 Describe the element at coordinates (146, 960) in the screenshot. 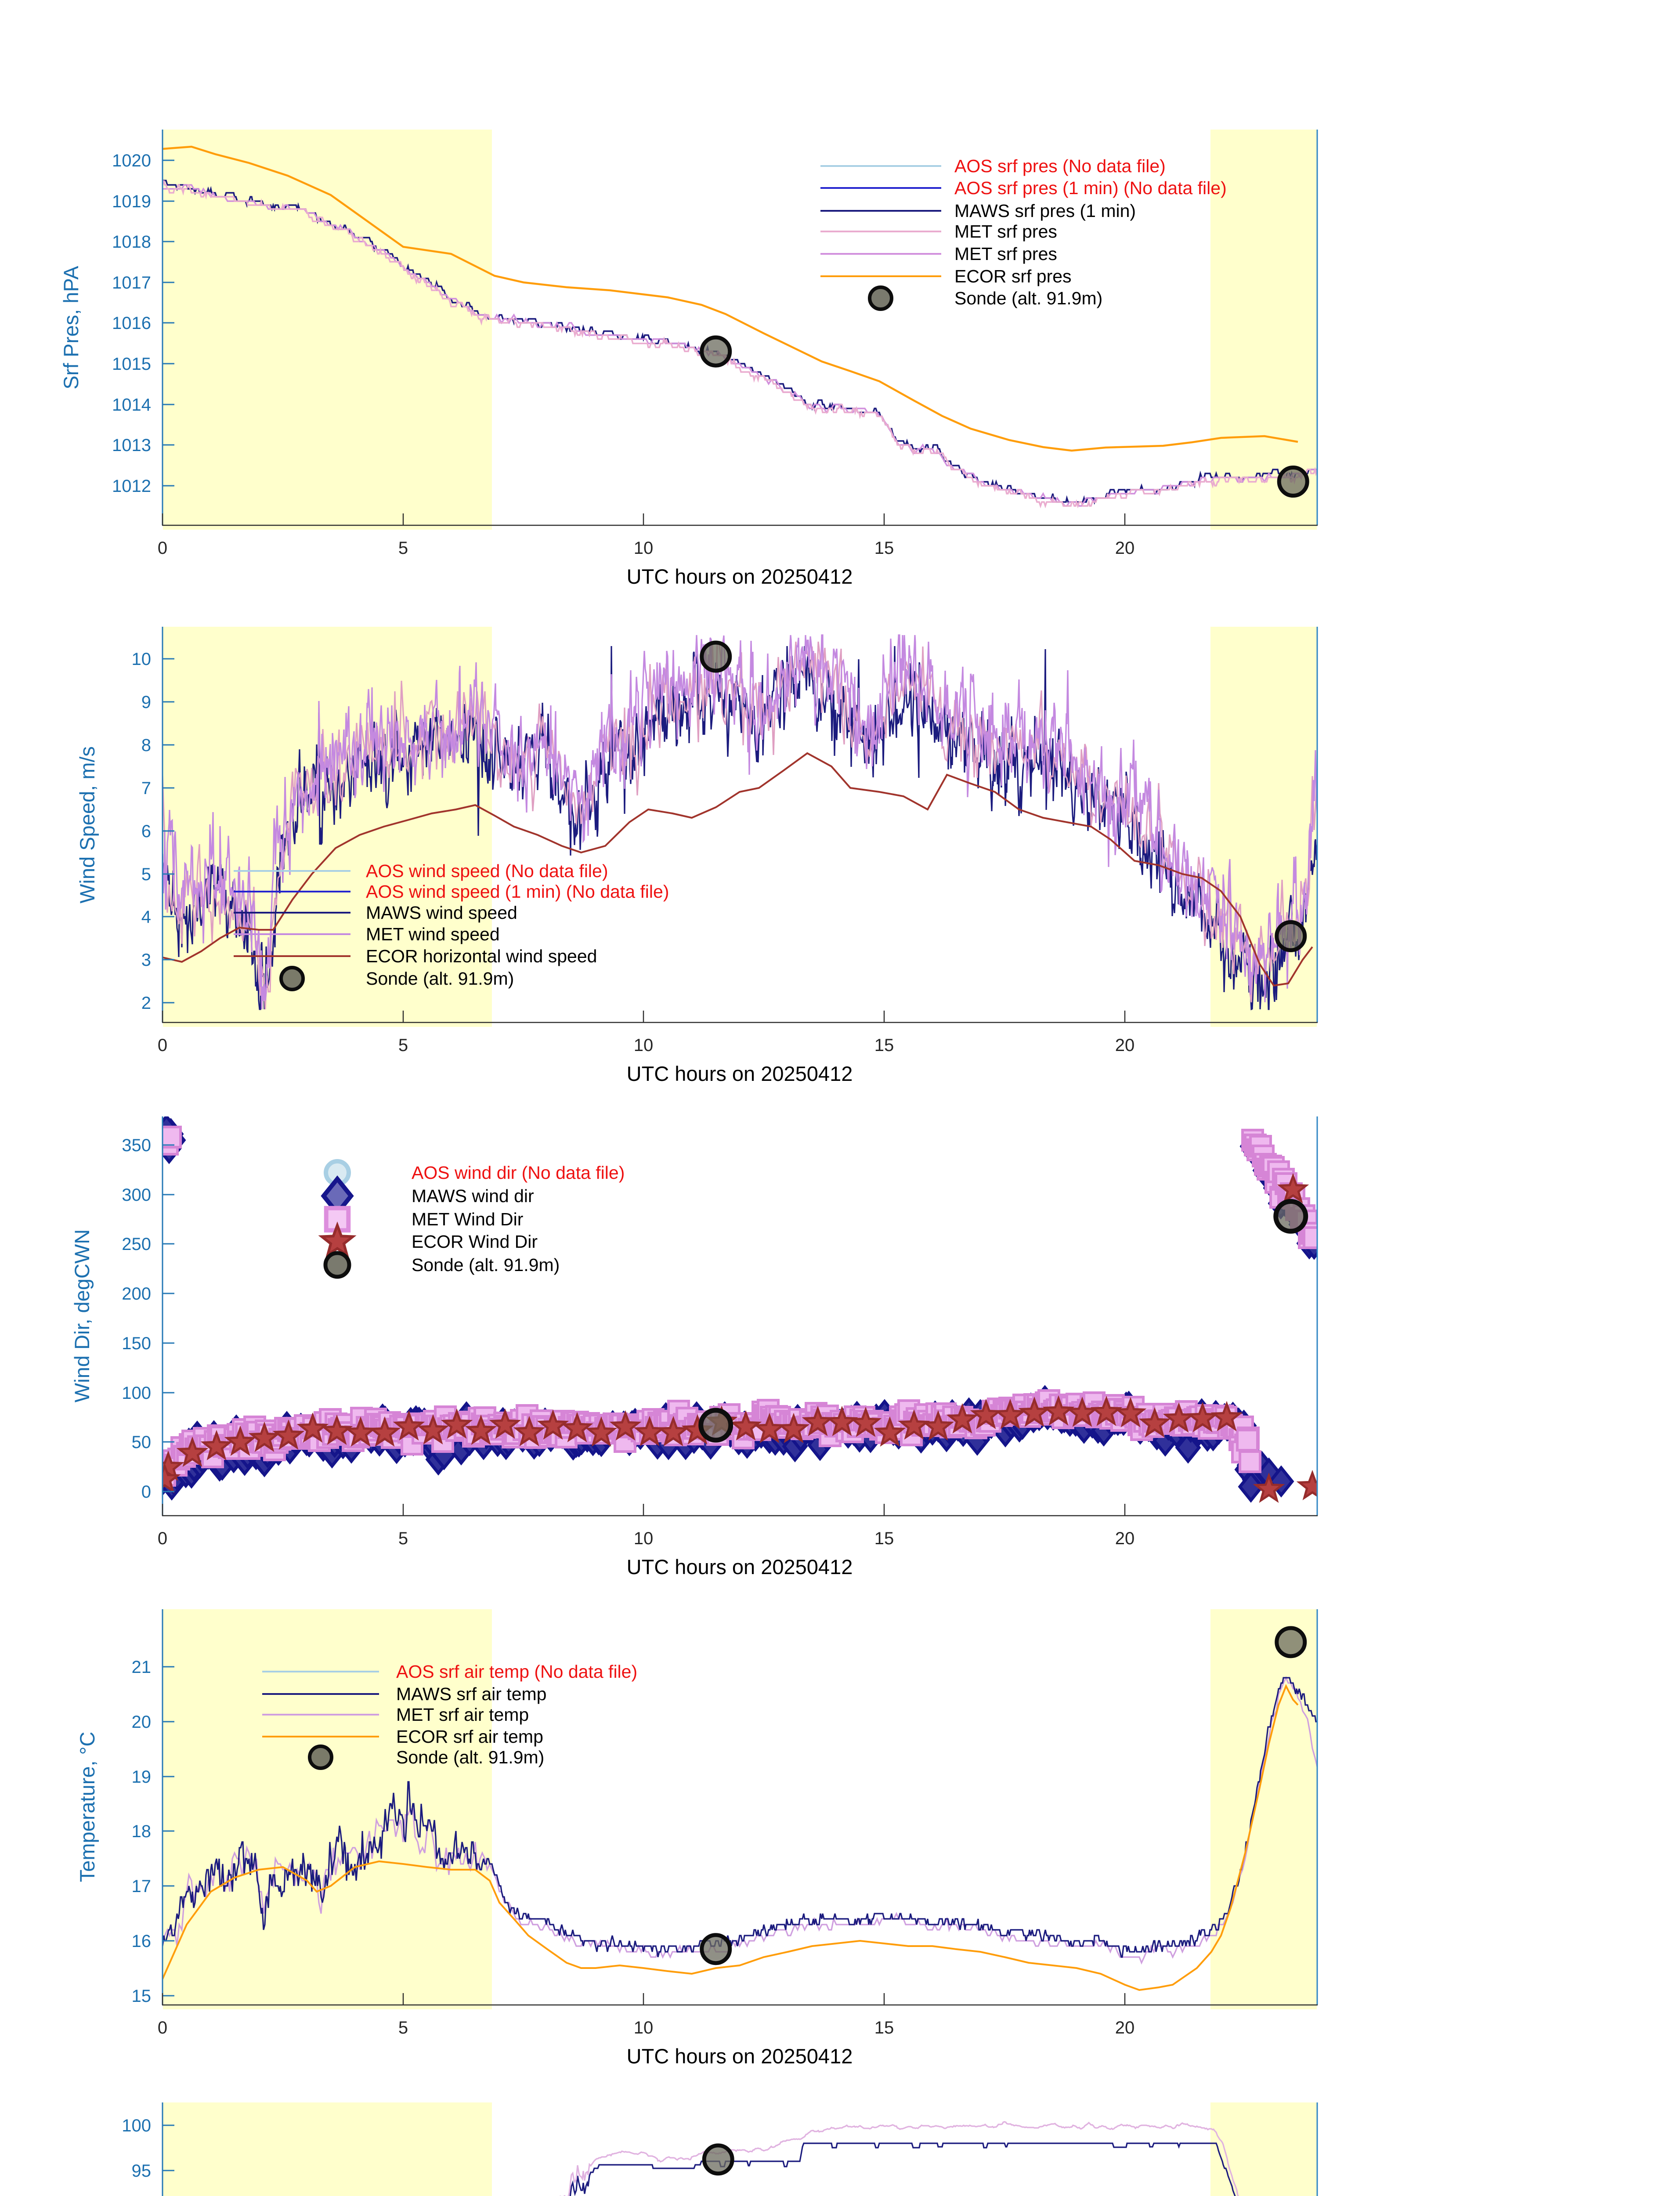

I see `svg-text: 3` at that location.